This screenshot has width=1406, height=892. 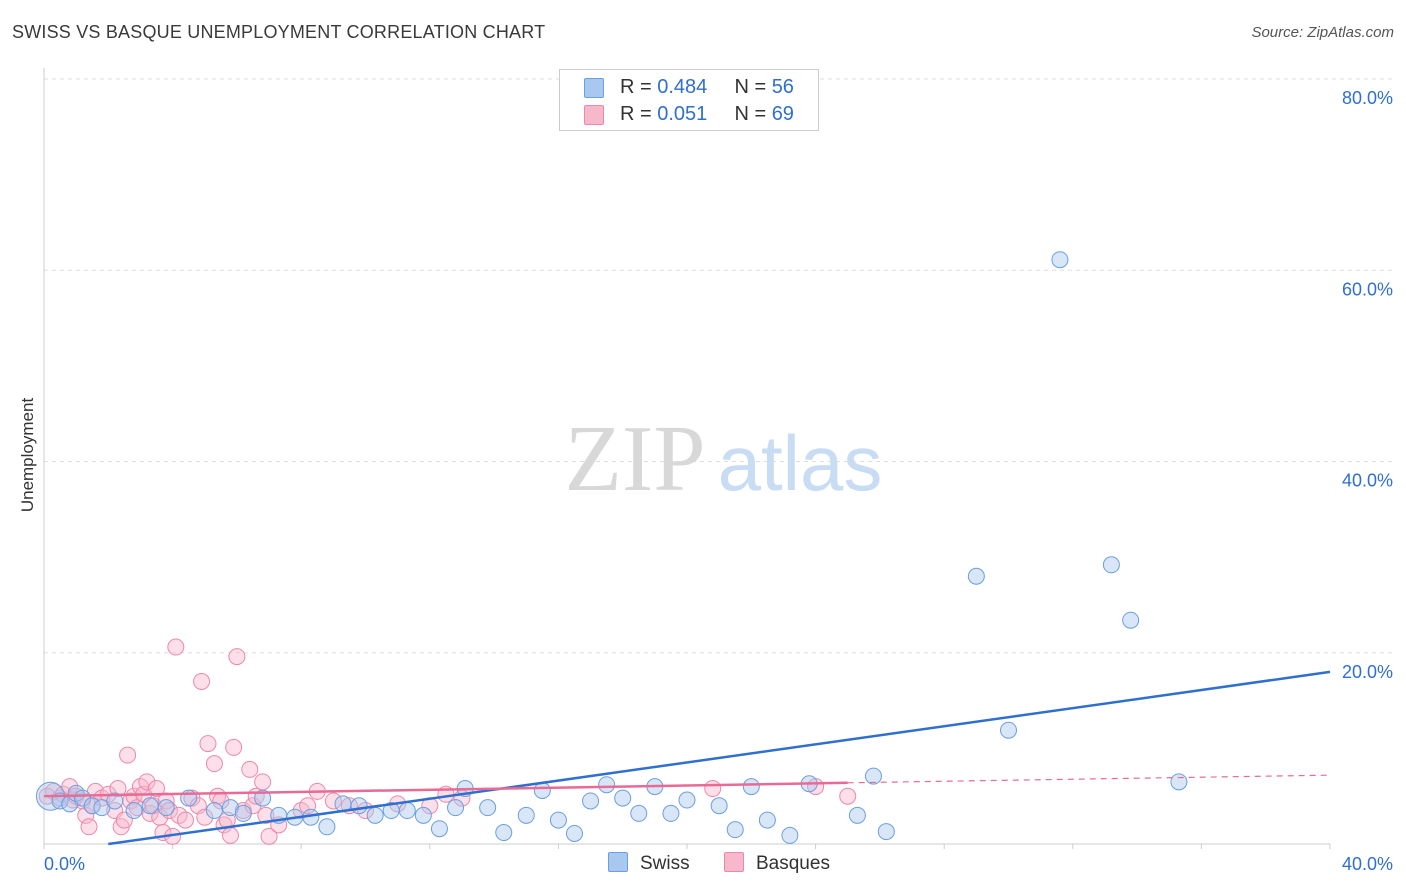 I want to click on legend-item-swiss: Swiss, so click(x=649, y=863).